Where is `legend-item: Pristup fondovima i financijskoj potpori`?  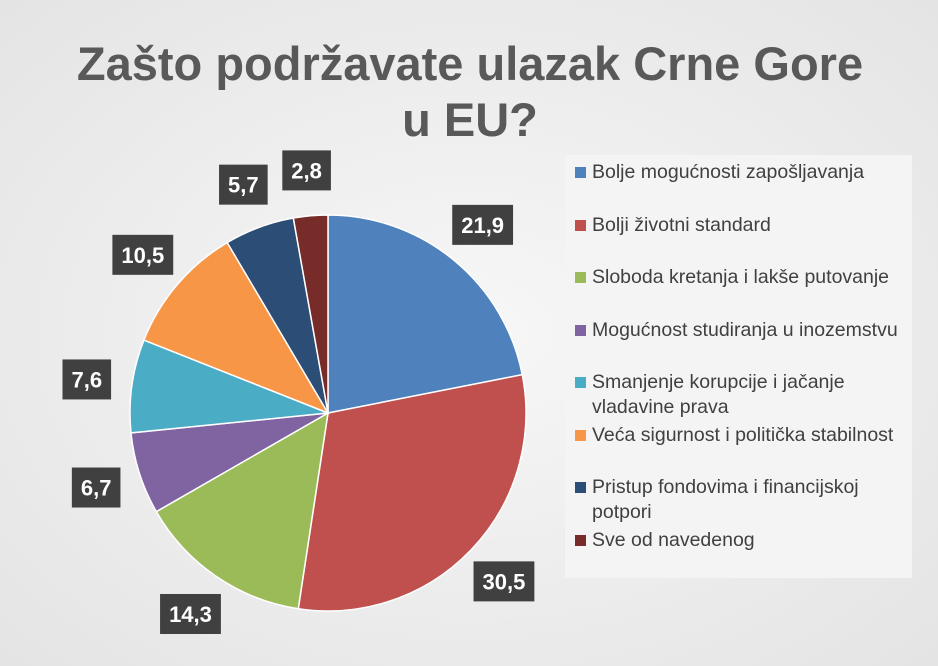
legend-item: Pristup fondovima i financijskoj potpori is located at coordinates (738, 496).